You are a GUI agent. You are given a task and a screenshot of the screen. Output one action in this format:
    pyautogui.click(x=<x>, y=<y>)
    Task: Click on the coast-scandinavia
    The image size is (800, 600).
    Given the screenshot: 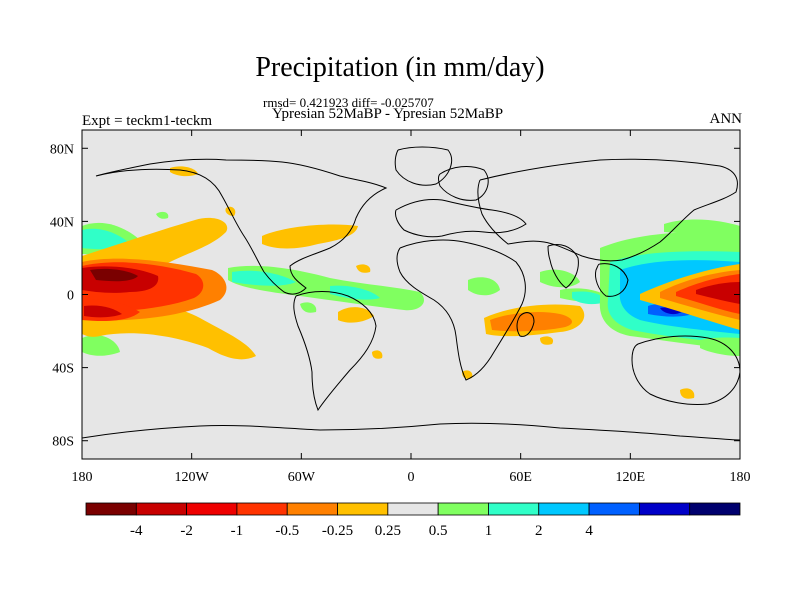 What is the action you would take?
    pyautogui.click(x=463, y=183)
    